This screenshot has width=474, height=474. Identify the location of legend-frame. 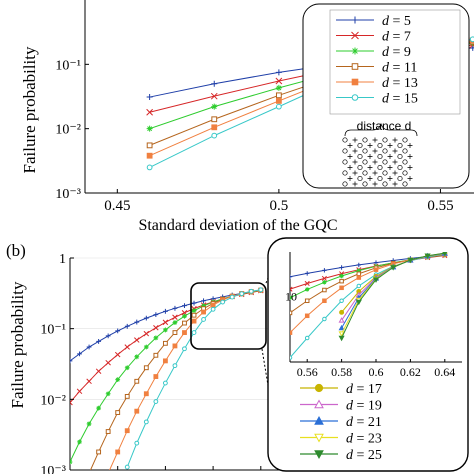
(395, 62).